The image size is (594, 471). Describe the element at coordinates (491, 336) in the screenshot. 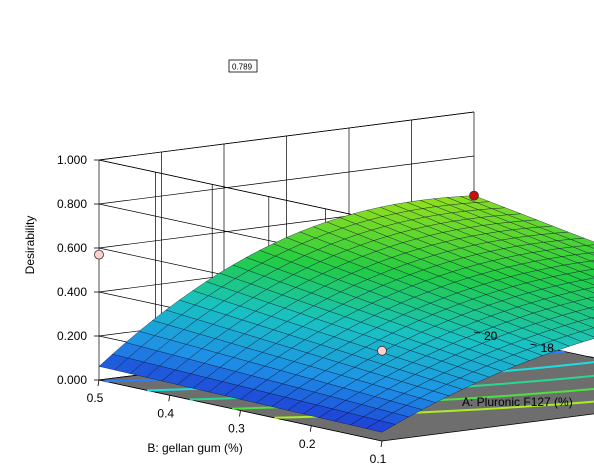

I see `x-tick-label: 20` at that location.